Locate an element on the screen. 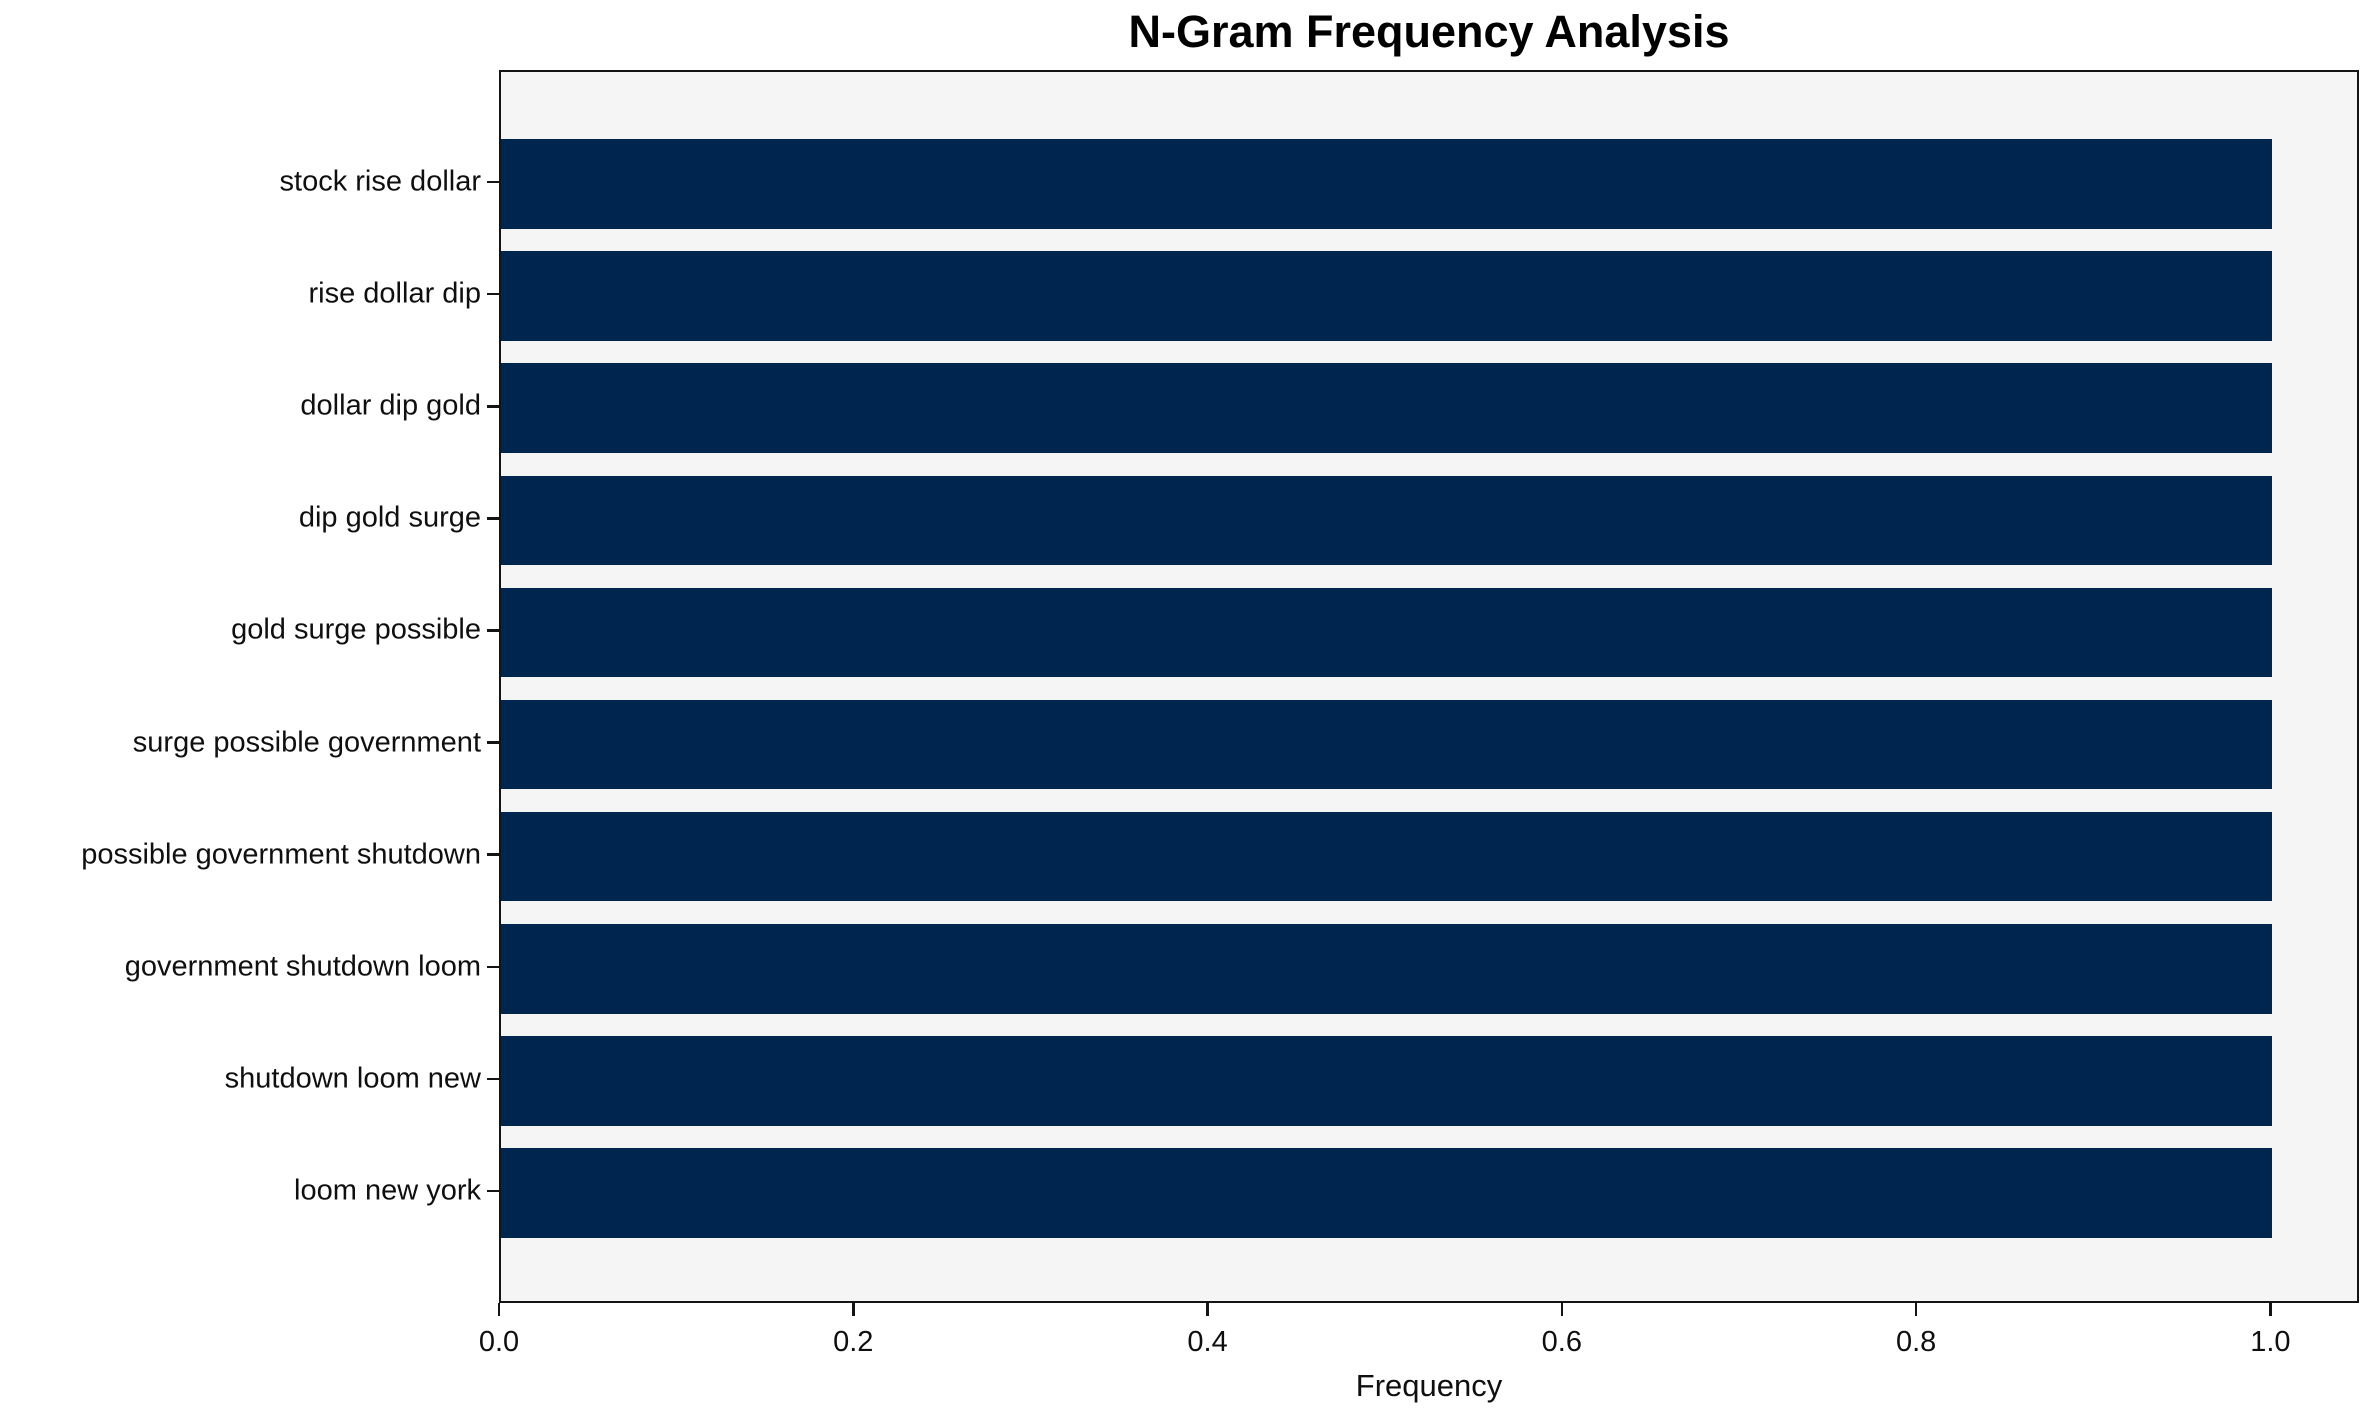 The width and height of the screenshot is (2379, 1414). y-tick-label: rise dollar dip is located at coordinates (394, 293).